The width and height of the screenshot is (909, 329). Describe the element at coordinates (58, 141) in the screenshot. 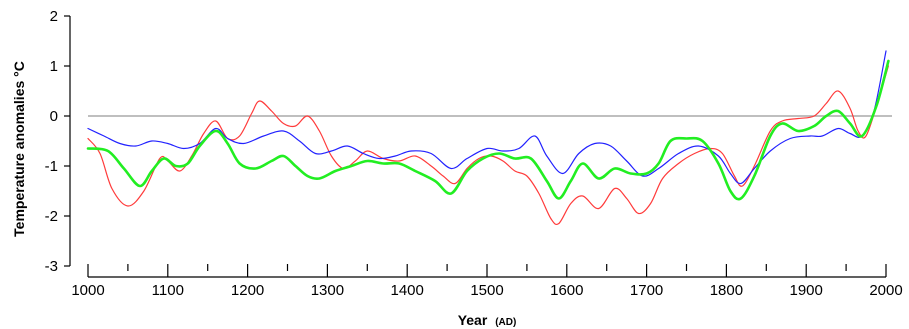

I see `y-axis: -3 -2 -1 0 1 2` at that location.